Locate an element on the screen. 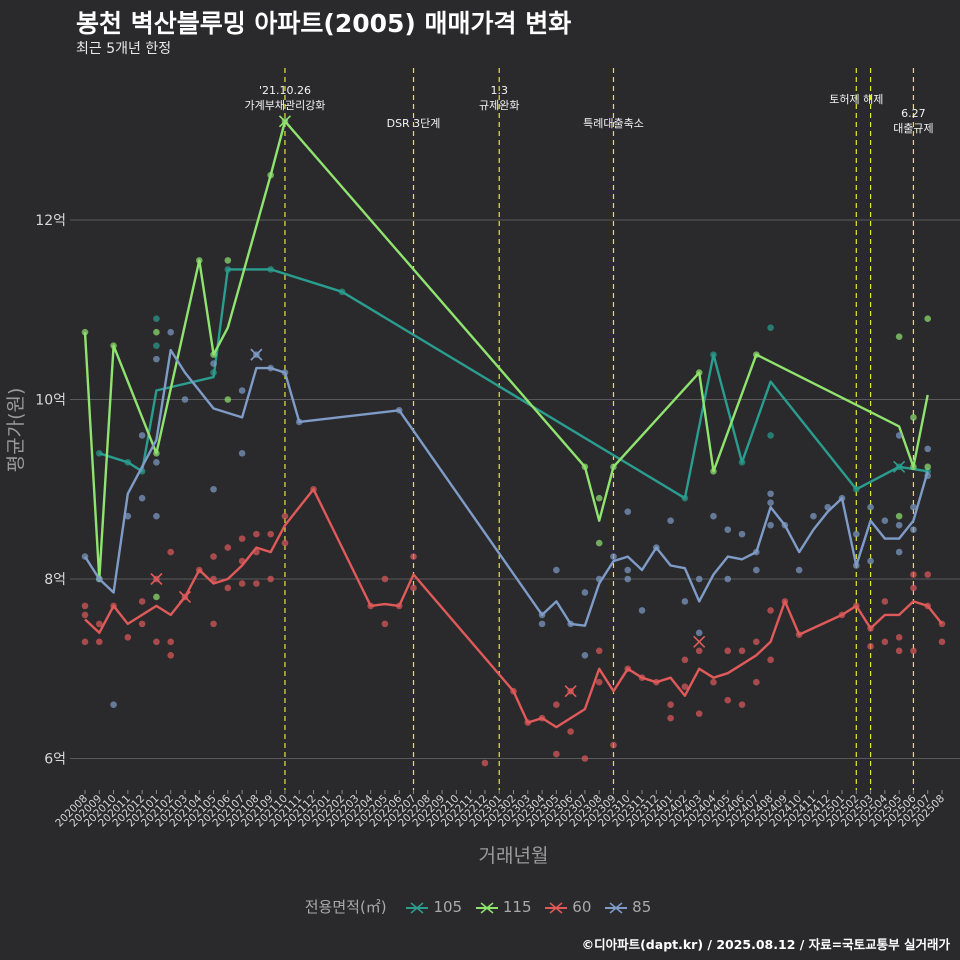 The width and height of the screenshot is (960, 960). annotation-label: DSR 3단계 is located at coordinates (414, 123).